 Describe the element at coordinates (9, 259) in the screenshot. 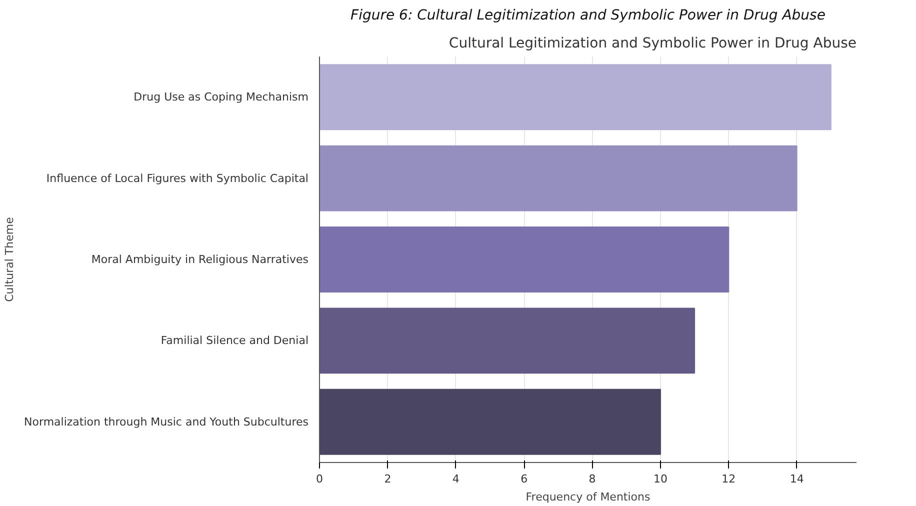

I see `y-axis-title: Cultural Theme` at that location.